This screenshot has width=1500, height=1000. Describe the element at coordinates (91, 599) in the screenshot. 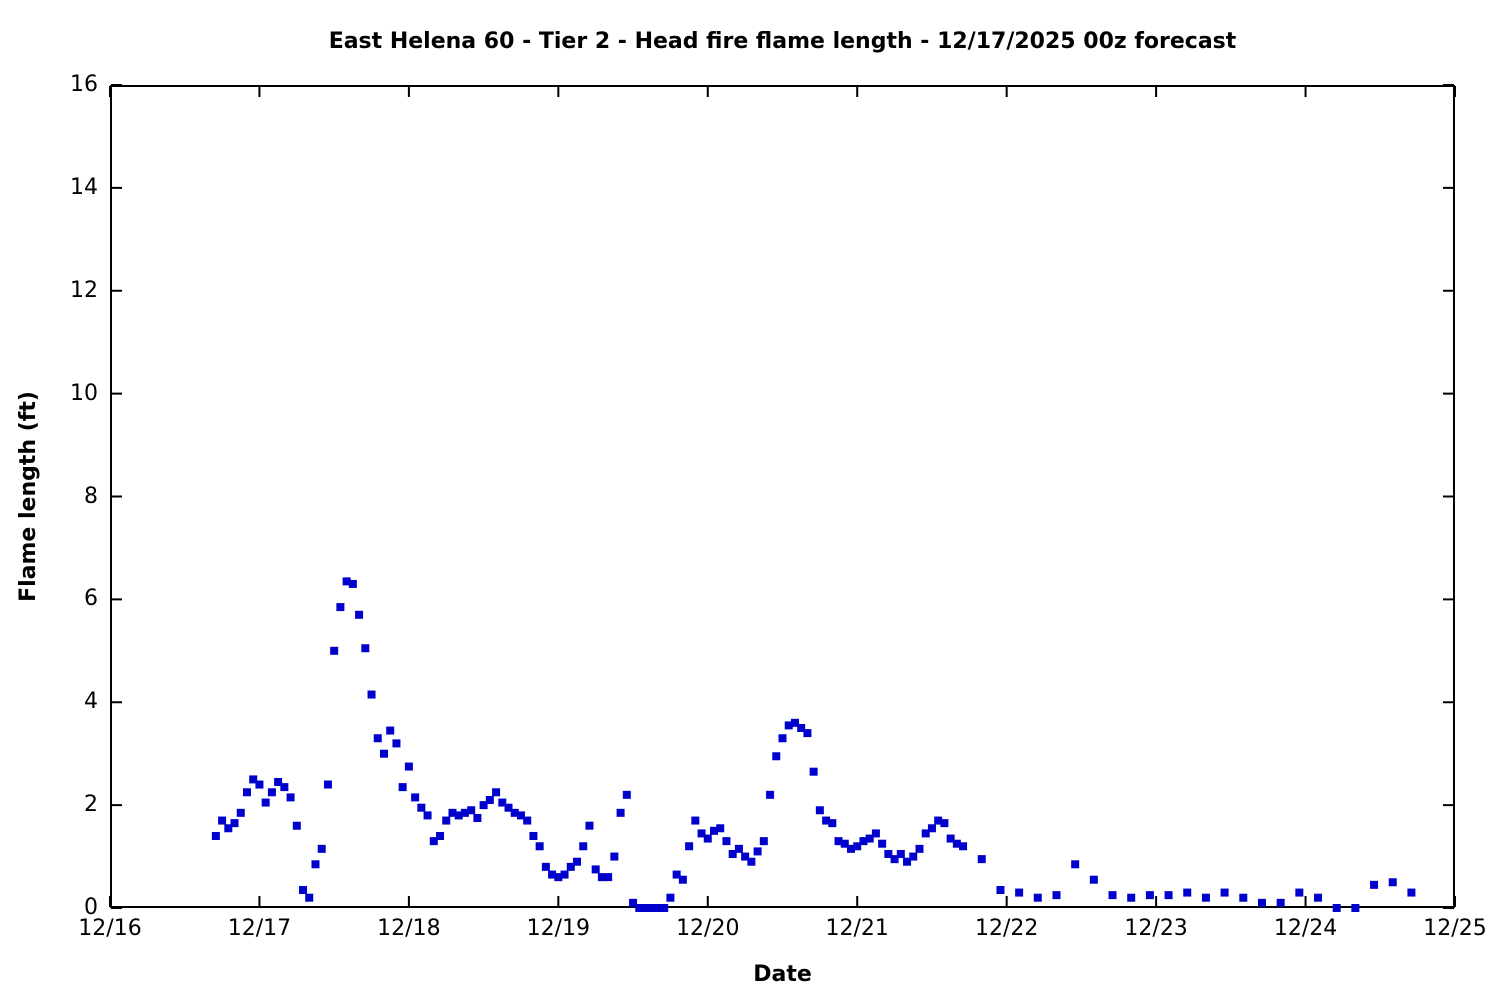

I see `y-tick-label: 6` at that location.